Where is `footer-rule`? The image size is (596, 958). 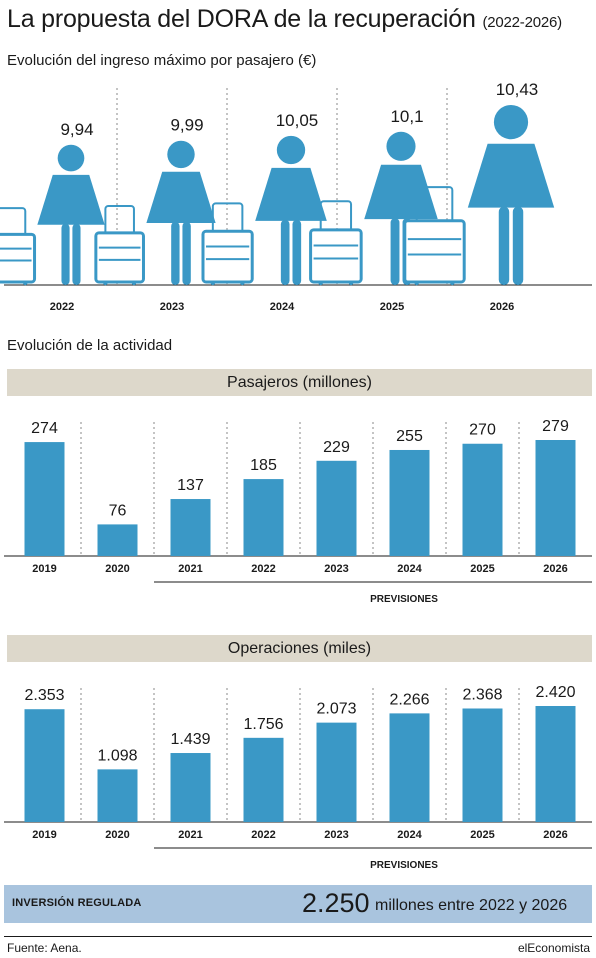
footer-rule is located at coordinates (298, 936).